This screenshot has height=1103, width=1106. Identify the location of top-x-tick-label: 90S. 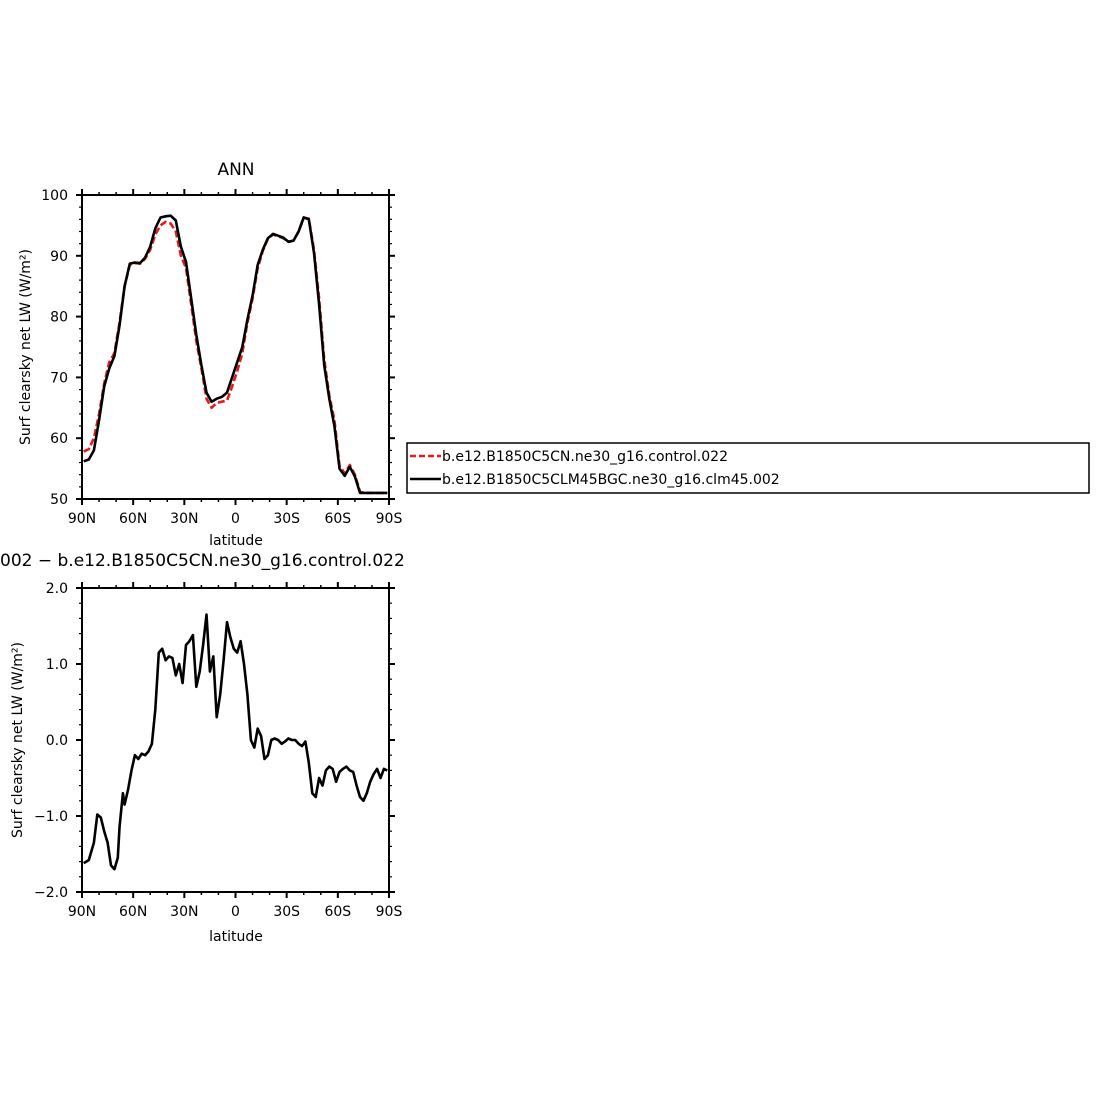
(389, 519).